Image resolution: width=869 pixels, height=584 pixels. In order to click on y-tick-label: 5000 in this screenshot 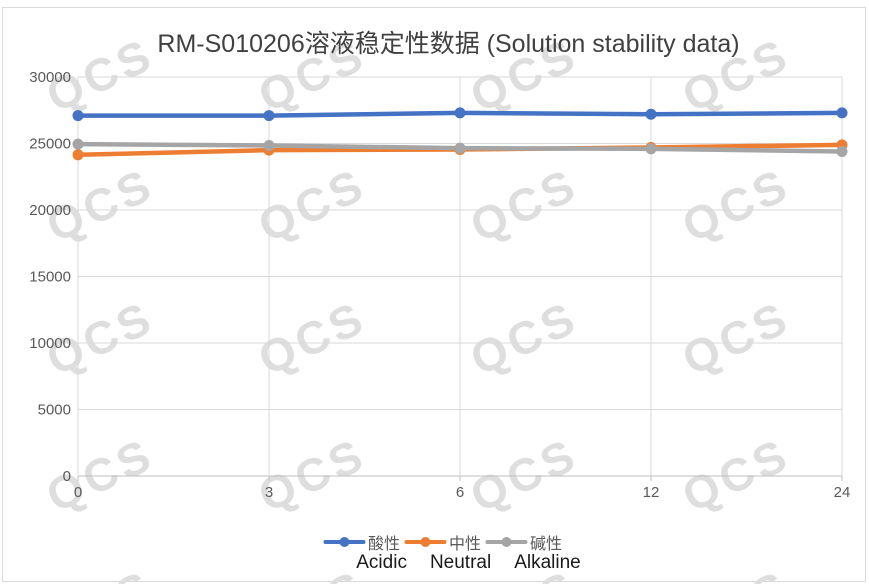, I will do `click(54, 410)`.